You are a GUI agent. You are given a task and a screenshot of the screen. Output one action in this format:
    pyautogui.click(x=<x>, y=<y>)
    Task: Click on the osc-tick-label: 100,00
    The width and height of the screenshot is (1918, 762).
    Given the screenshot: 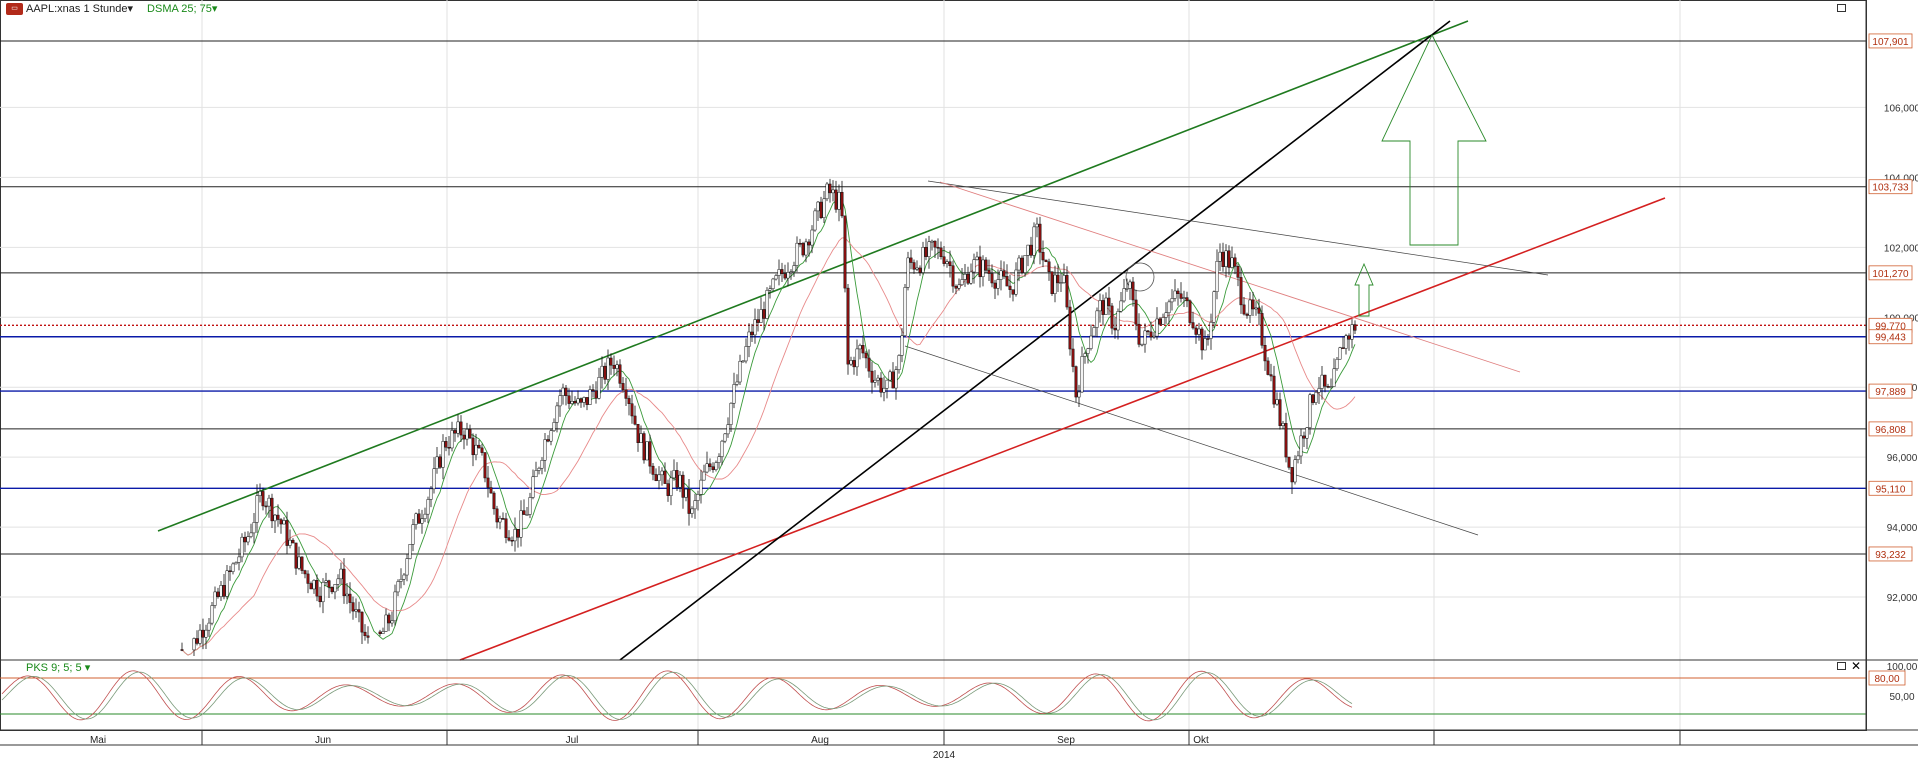 What is the action you would take?
    pyautogui.click(x=1902, y=667)
    